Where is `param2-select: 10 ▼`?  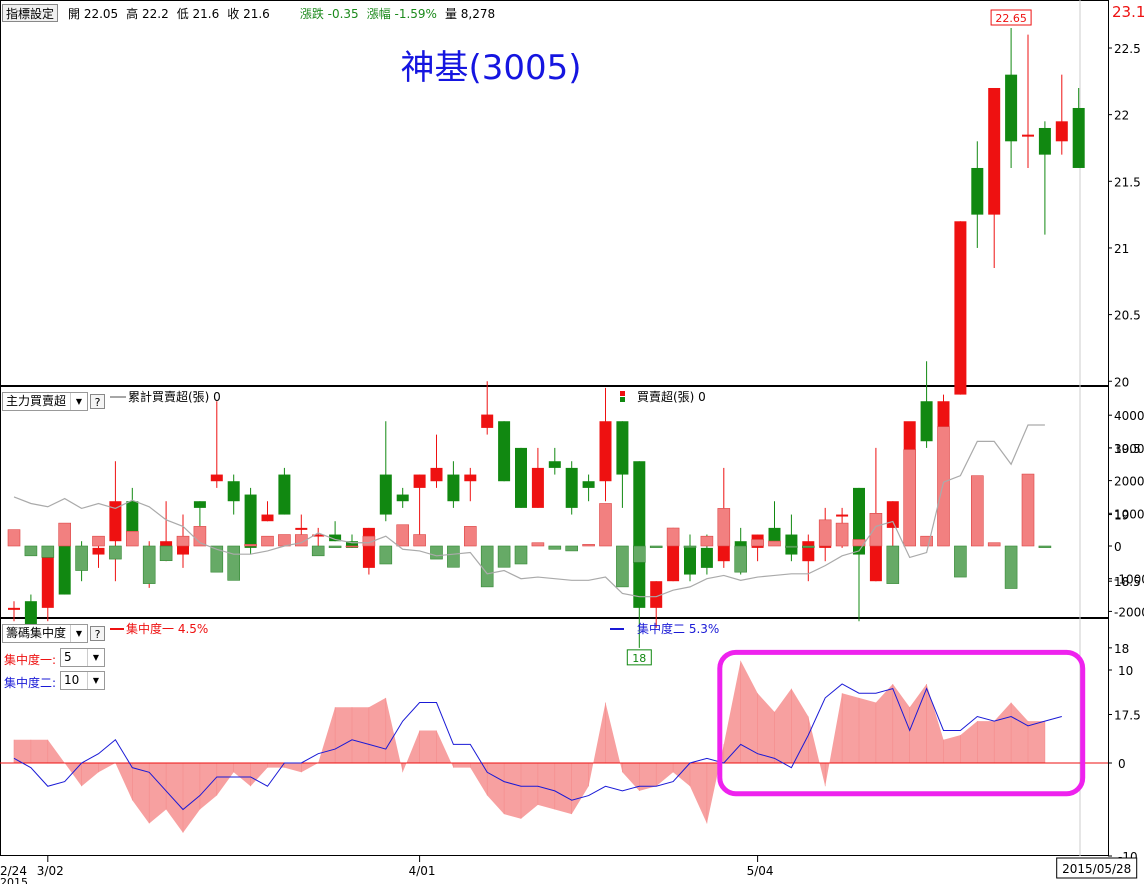 param2-select: 10 ▼ is located at coordinates (82, 680).